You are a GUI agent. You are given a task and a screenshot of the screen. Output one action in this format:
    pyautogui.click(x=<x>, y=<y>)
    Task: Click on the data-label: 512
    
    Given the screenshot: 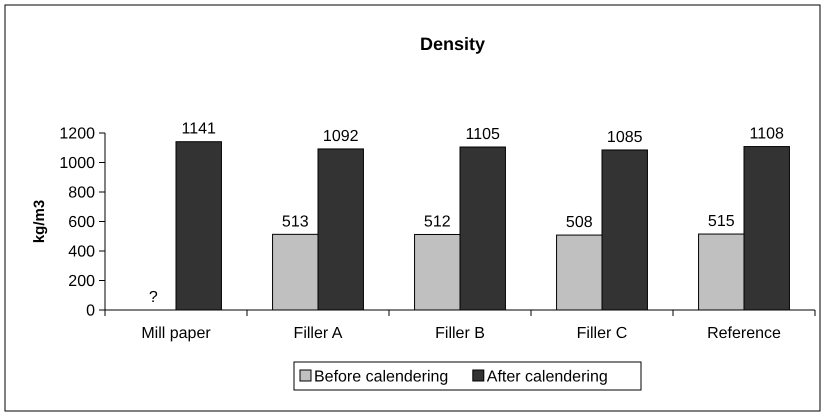 What is the action you would take?
    pyautogui.click(x=437, y=221)
    